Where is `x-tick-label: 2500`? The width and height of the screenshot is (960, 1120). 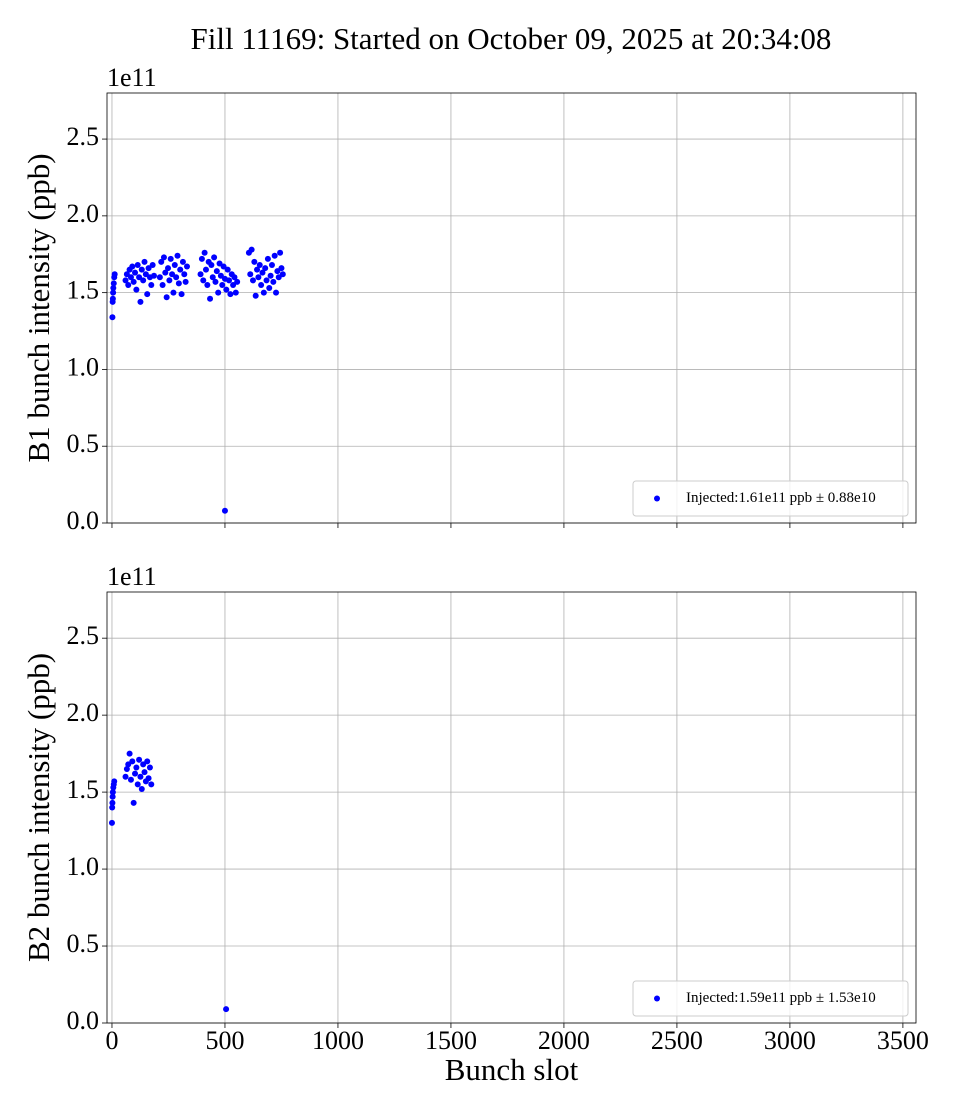
x-tick-label: 2500 is located at coordinates (677, 1040).